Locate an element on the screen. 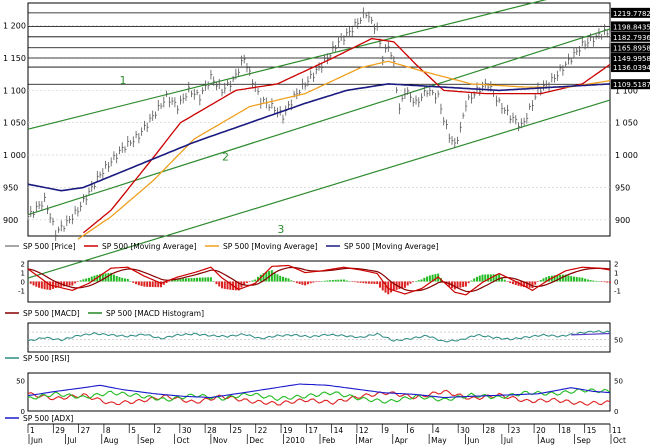  x-axis-month-label: Jul is located at coordinates (71, 440).